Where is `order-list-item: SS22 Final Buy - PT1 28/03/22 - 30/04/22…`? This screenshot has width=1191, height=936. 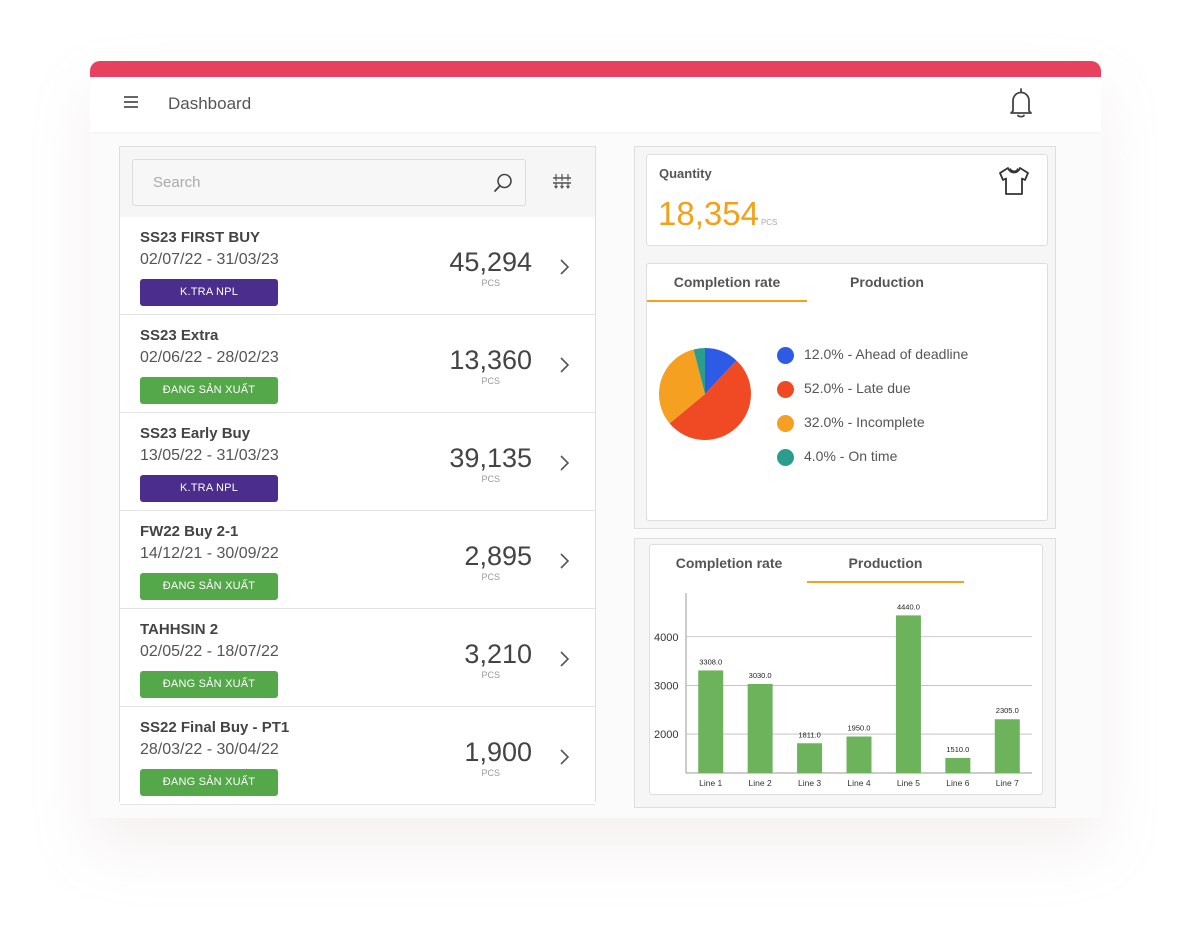 order-list-item: SS22 Final Buy - PT1 28/03/22 - 30/04/22… is located at coordinates (357, 756).